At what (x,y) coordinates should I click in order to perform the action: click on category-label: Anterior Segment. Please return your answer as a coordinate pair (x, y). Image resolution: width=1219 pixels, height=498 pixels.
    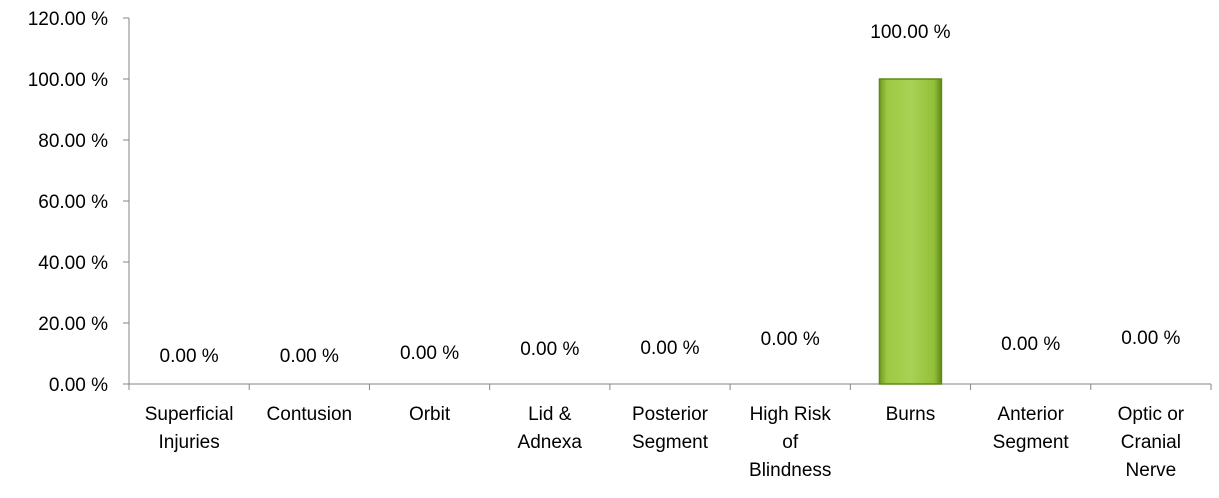
    Looking at the image, I should click on (1031, 428).